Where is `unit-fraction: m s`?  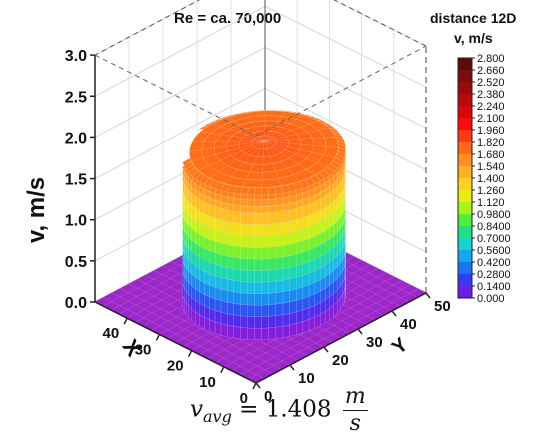
unit-fraction: m s is located at coordinates (355, 410).